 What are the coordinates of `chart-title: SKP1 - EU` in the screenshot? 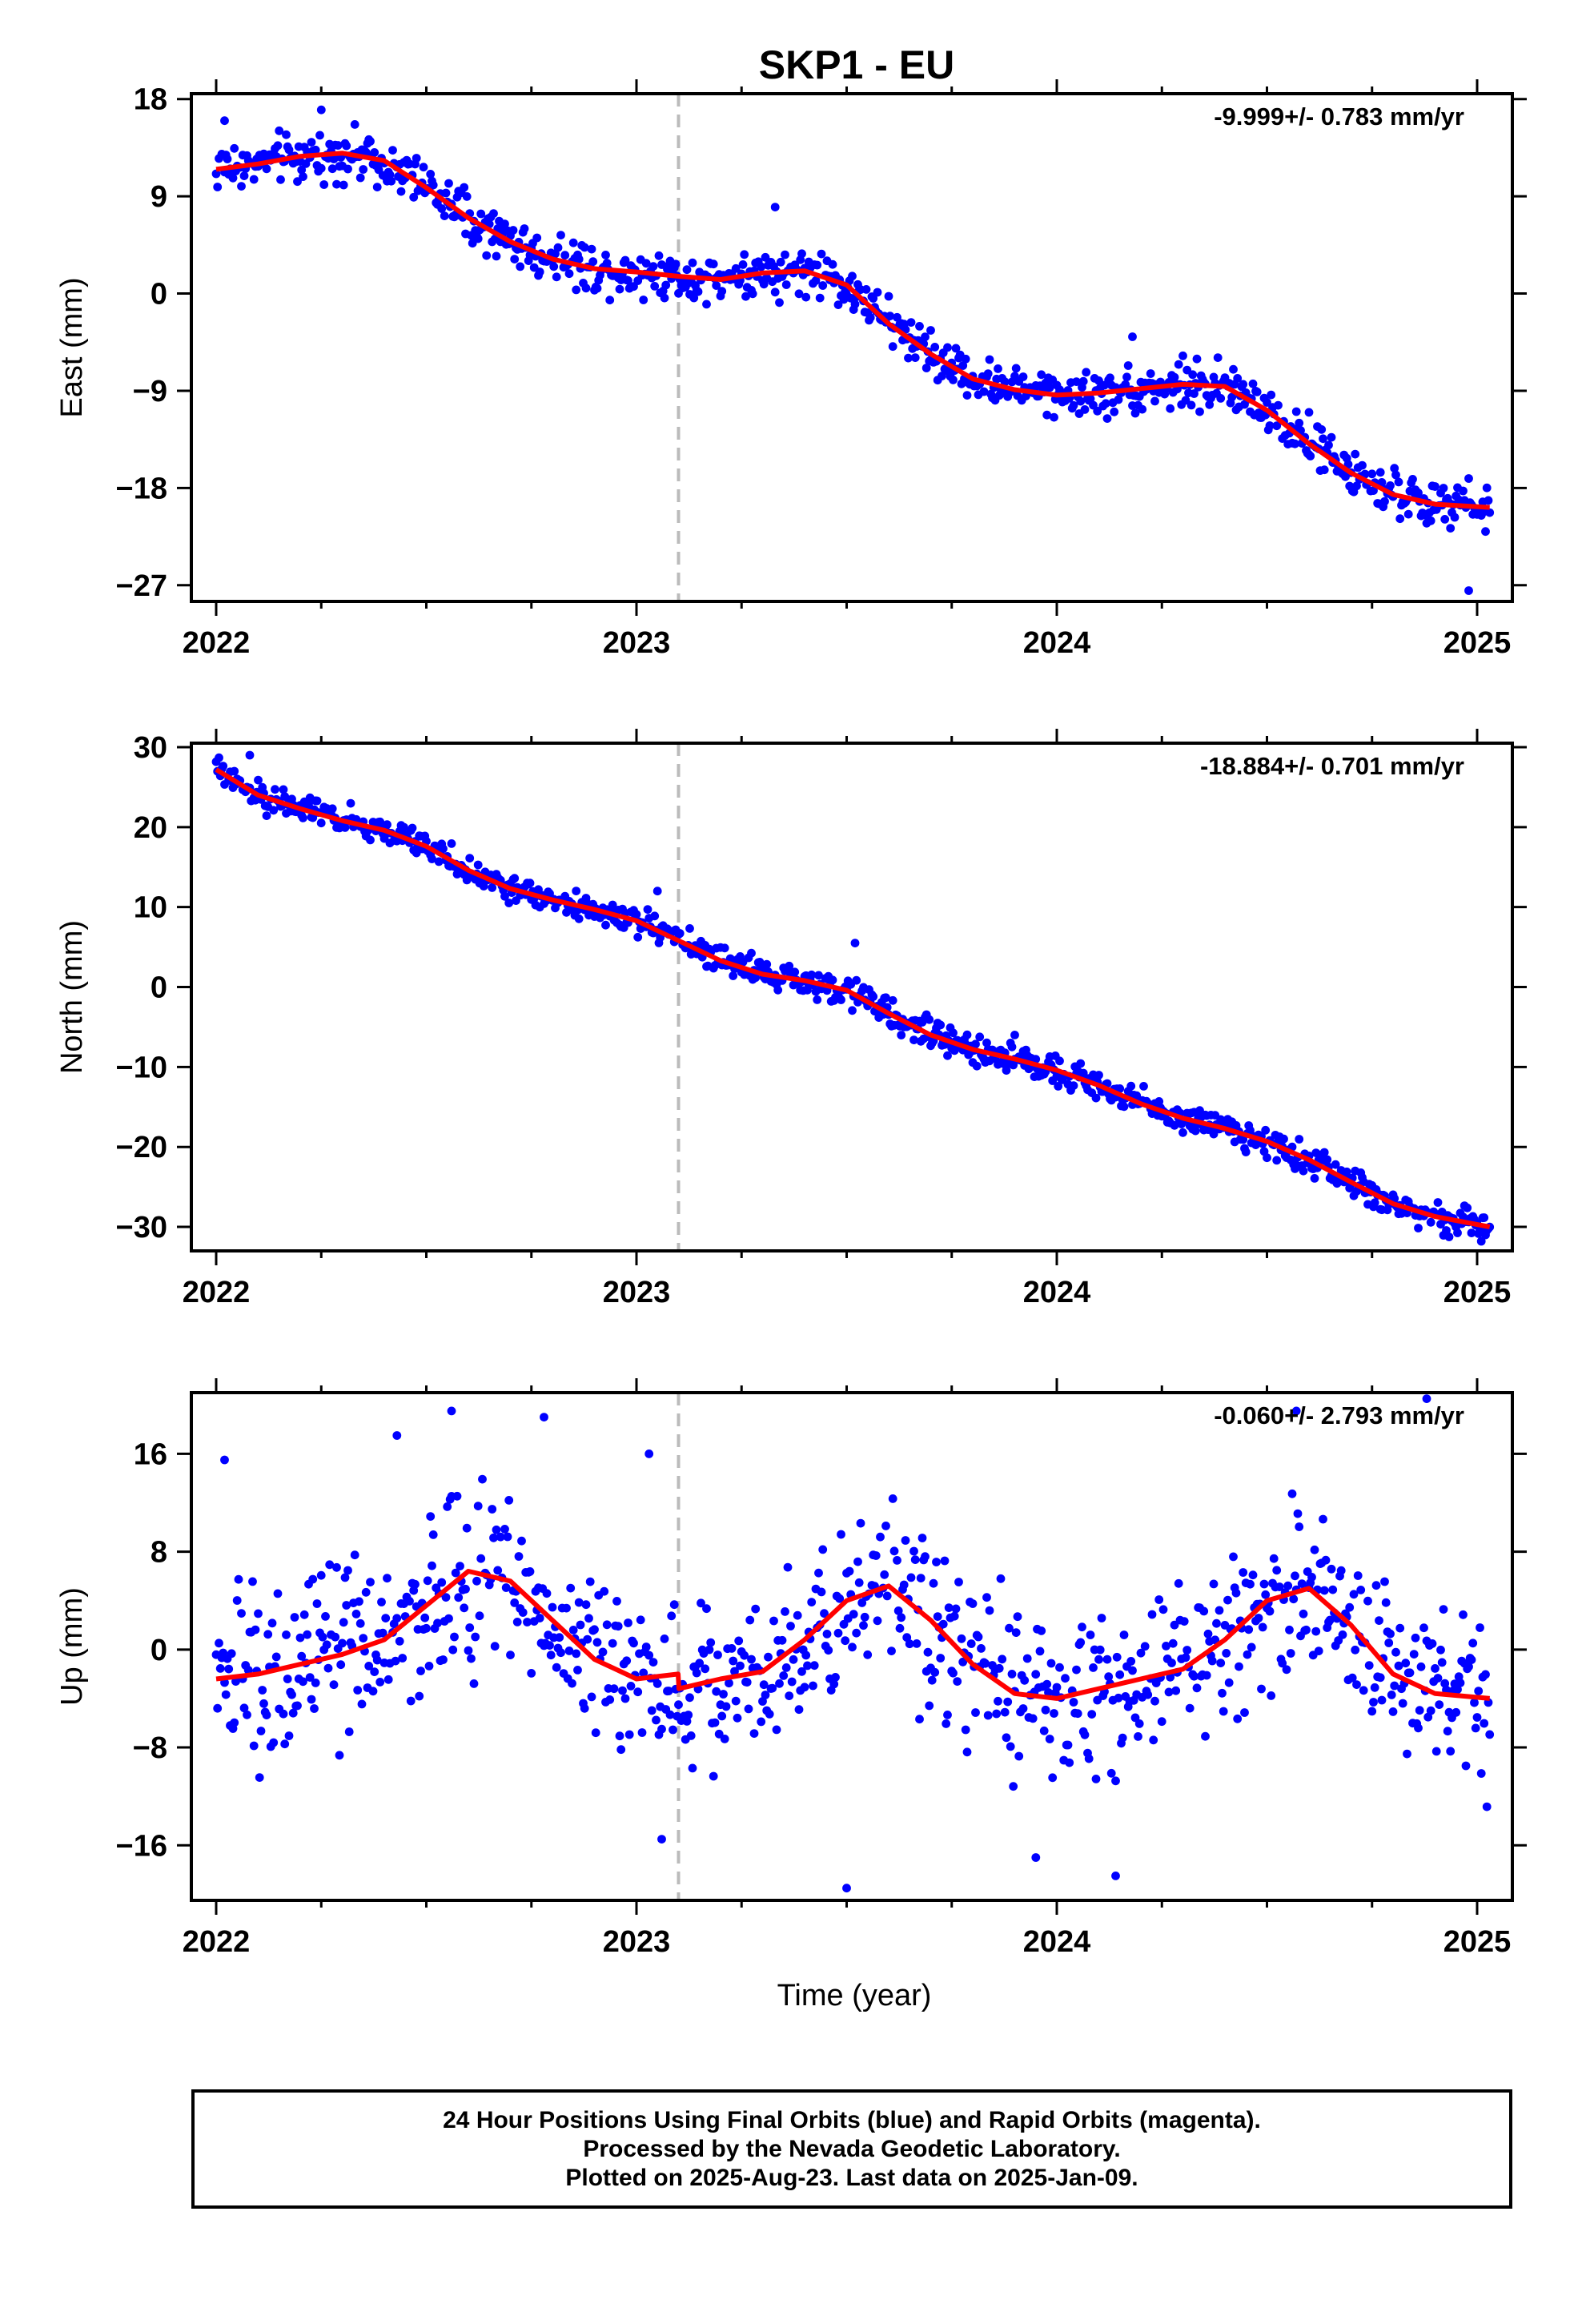 It's located at (857, 64).